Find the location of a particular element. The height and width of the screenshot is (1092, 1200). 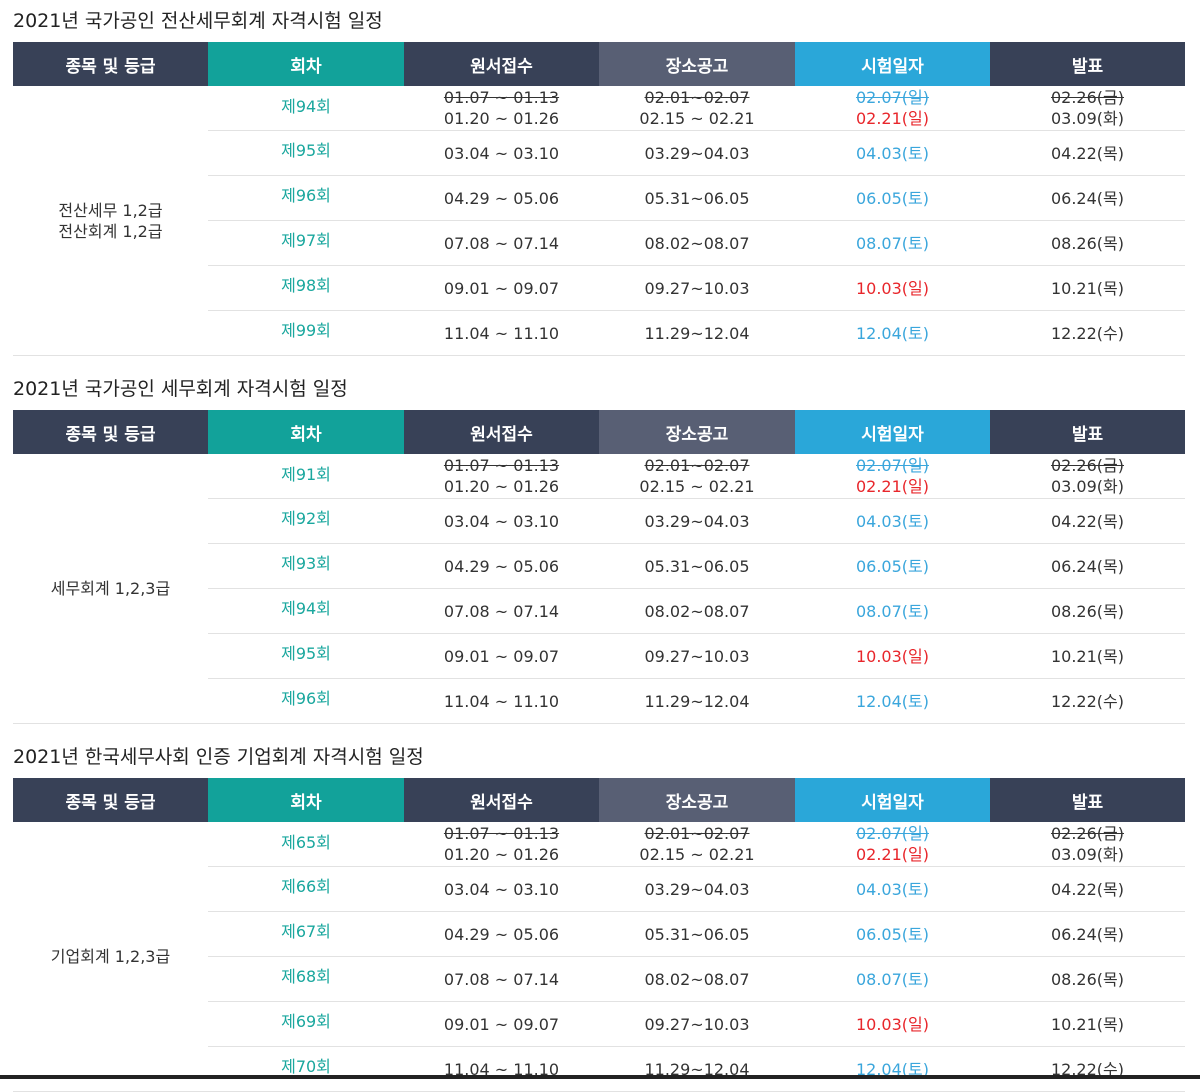

round-number: 제93회 is located at coordinates (306, 563).